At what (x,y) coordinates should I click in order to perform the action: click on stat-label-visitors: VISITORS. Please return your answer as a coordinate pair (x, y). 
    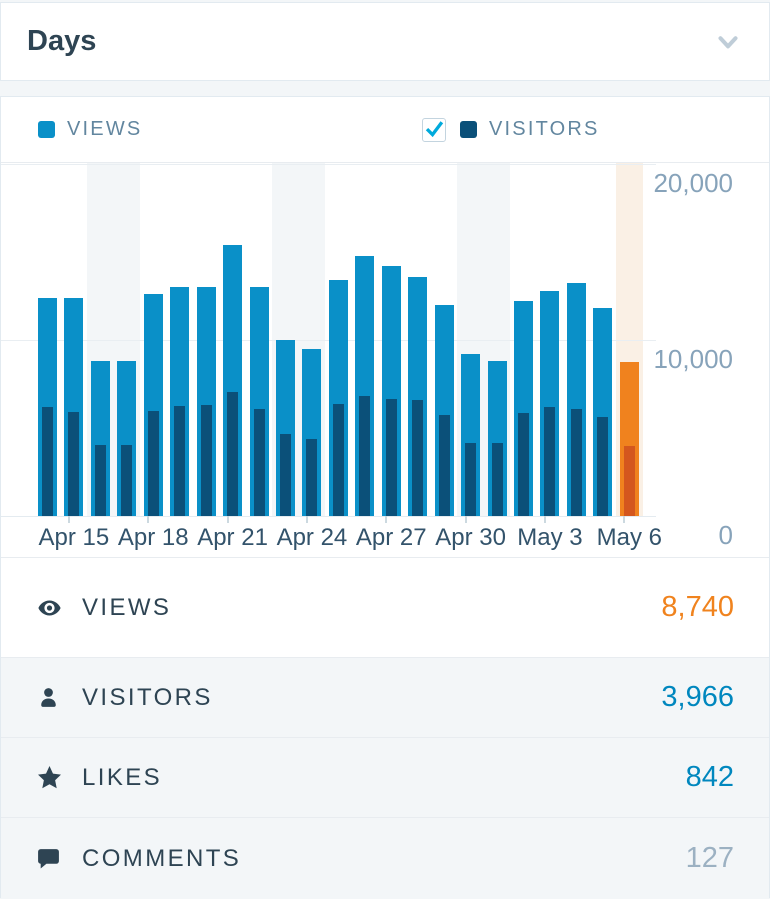
    Looking at the image, I should click on (147, 697).